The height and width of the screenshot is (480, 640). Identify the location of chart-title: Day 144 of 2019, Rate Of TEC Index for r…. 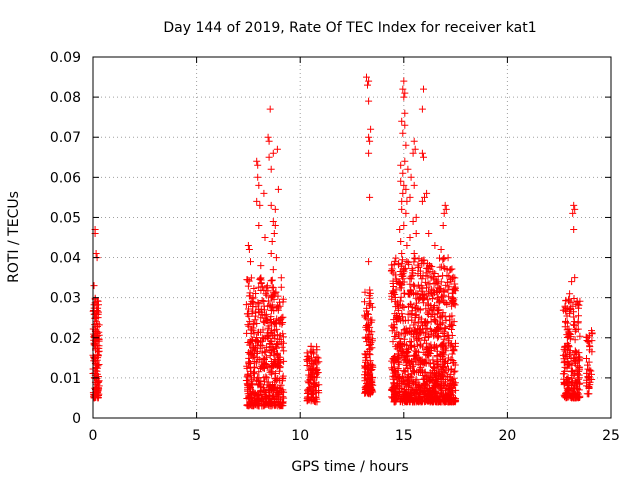
(349, 28).